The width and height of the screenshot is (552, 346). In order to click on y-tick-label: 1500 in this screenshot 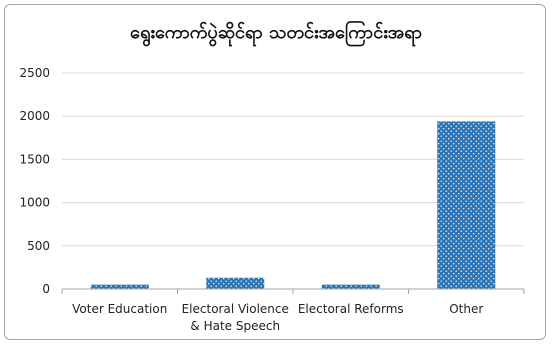, I will do `click(34, 159)`.